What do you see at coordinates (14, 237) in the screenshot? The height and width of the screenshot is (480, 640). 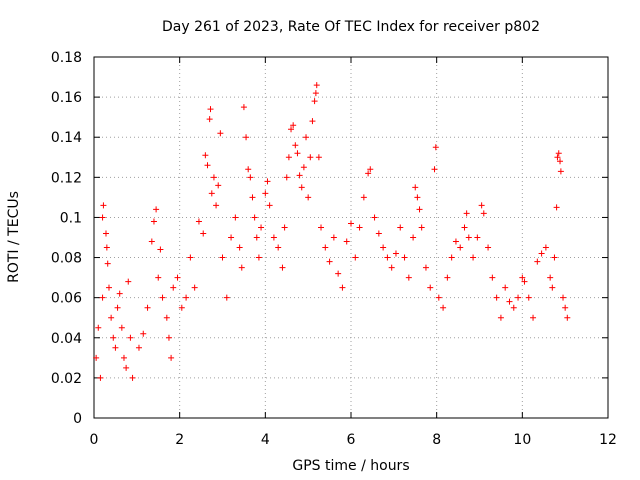 I see `y-axis-label: ROTI / TECUs` at bounding box center [14, 237].